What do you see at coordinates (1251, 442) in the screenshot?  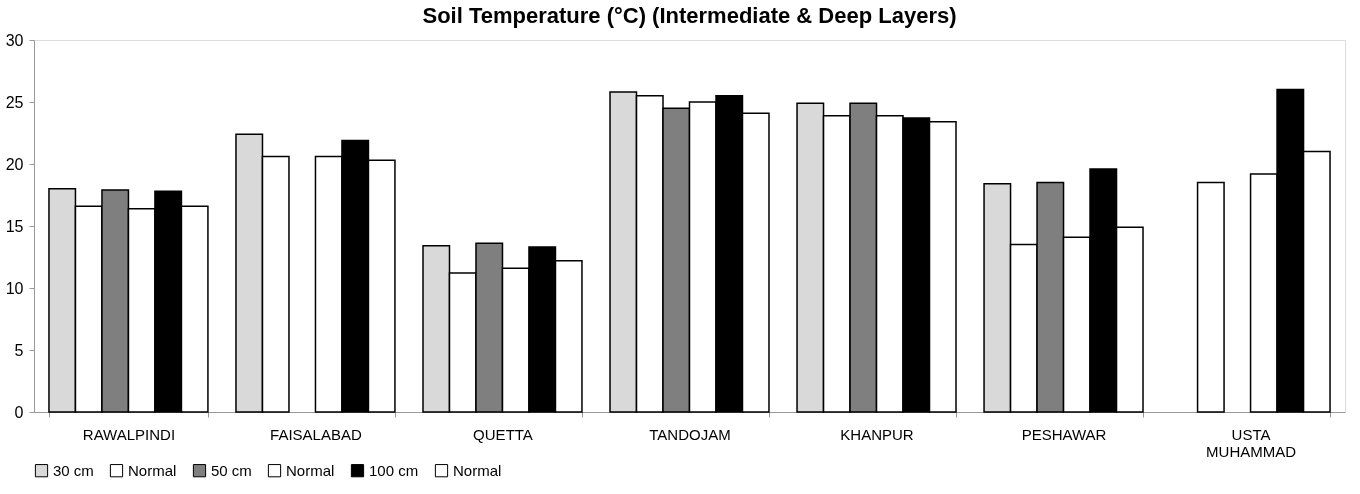 I see `x-tick-label: USTA MUHAMMAD` at bounding box center [1251, 442].